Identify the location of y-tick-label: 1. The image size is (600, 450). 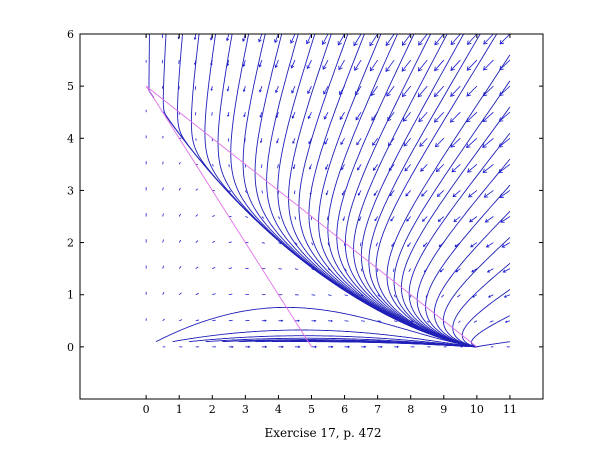
(70, 295).